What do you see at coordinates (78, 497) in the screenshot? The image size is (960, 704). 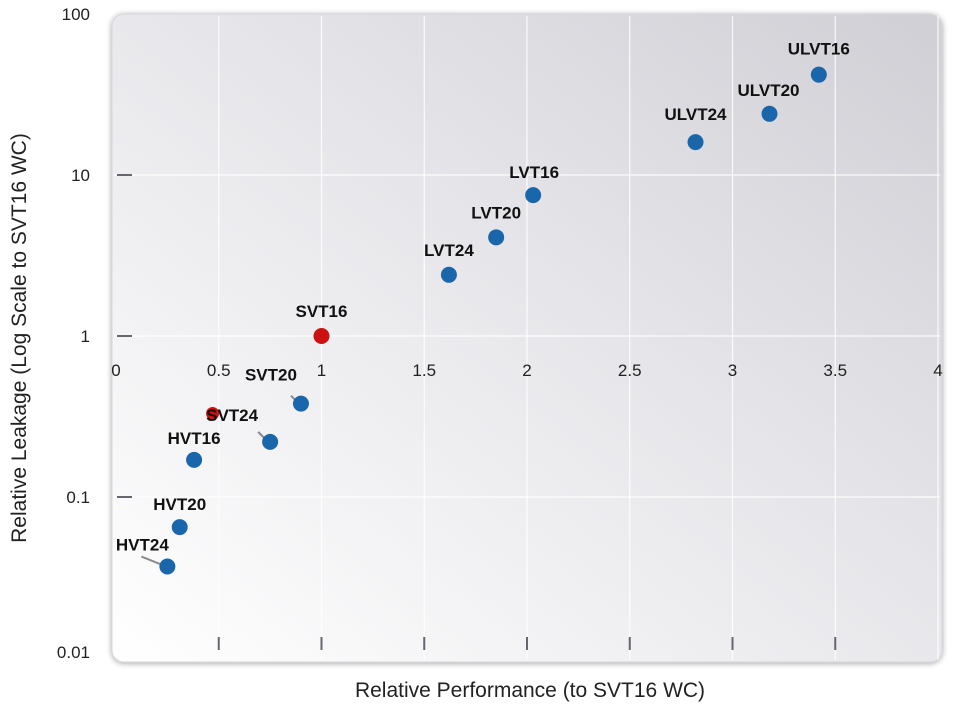 I see `y-tick-label: 0.1` at bounding box center [78, 497].